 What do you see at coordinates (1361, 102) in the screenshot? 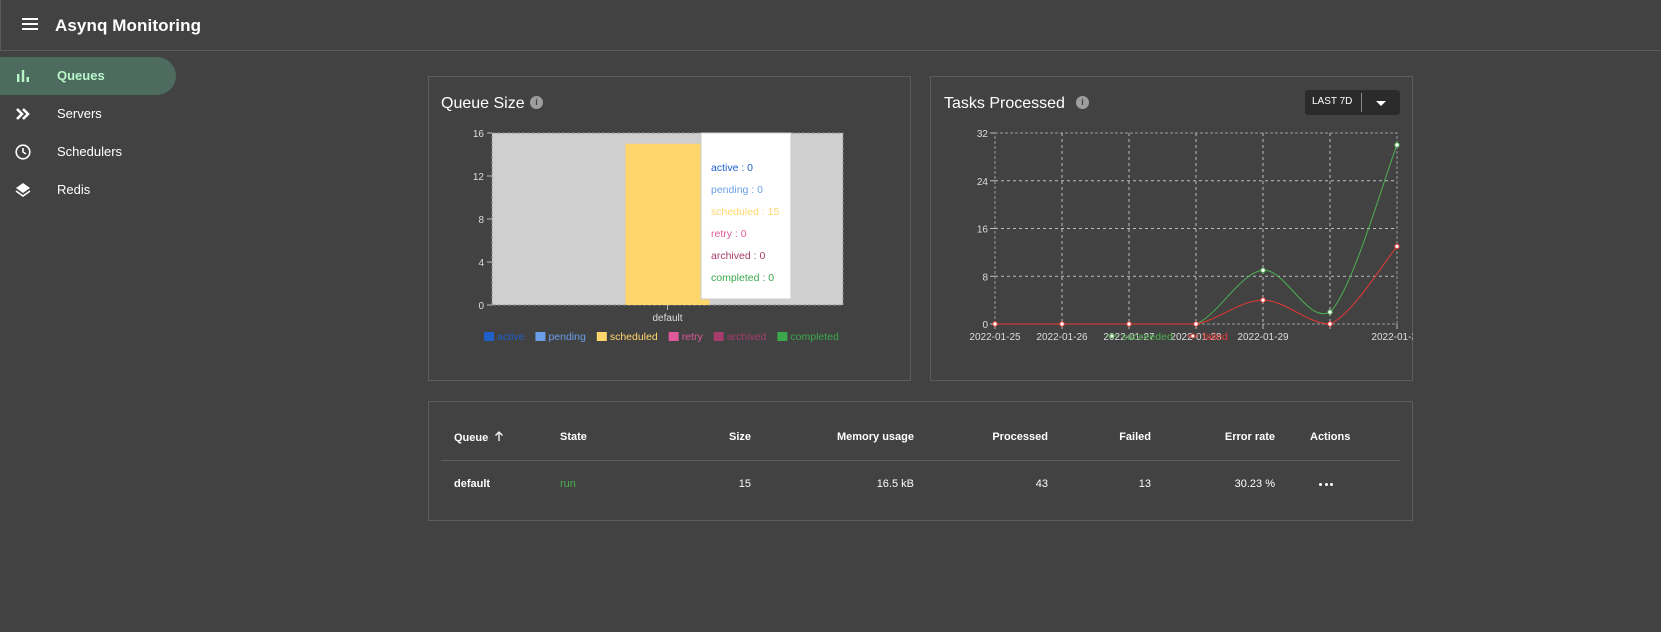
I see `time-range-separator` at bounding box center [1361, 102].